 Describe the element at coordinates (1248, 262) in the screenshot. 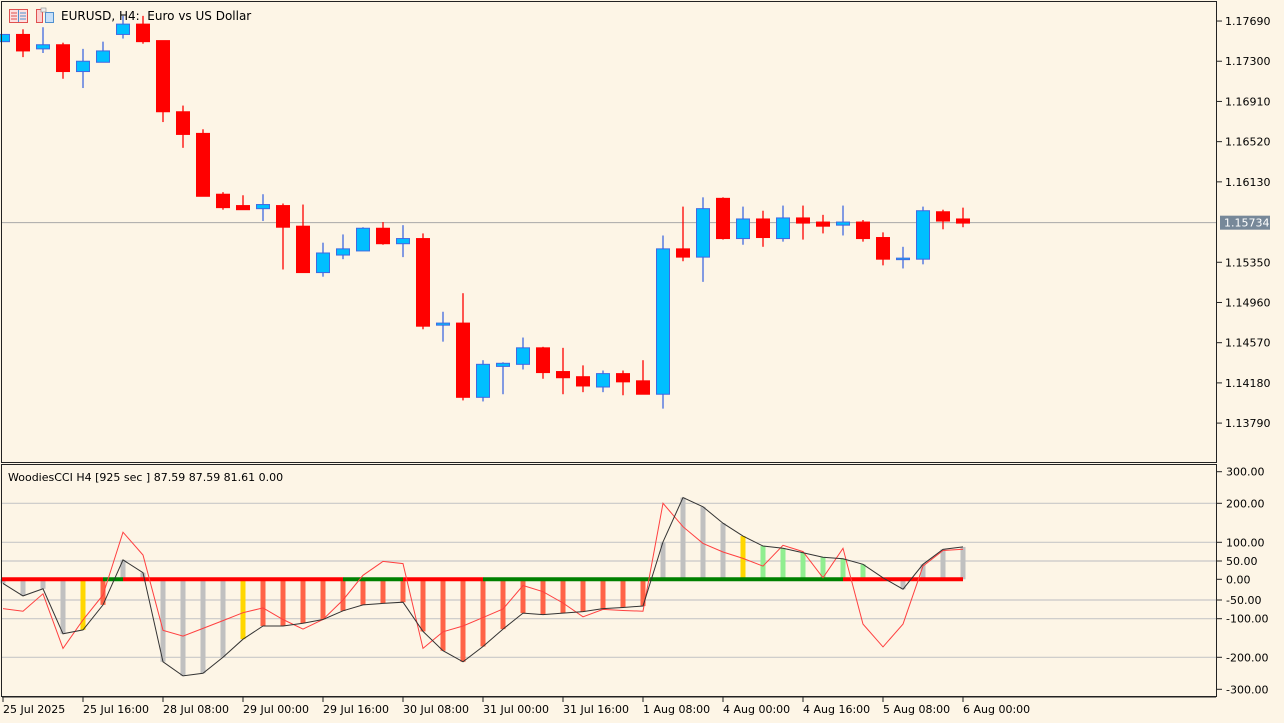

I see `price-tick-label: 1.15350` at that location.